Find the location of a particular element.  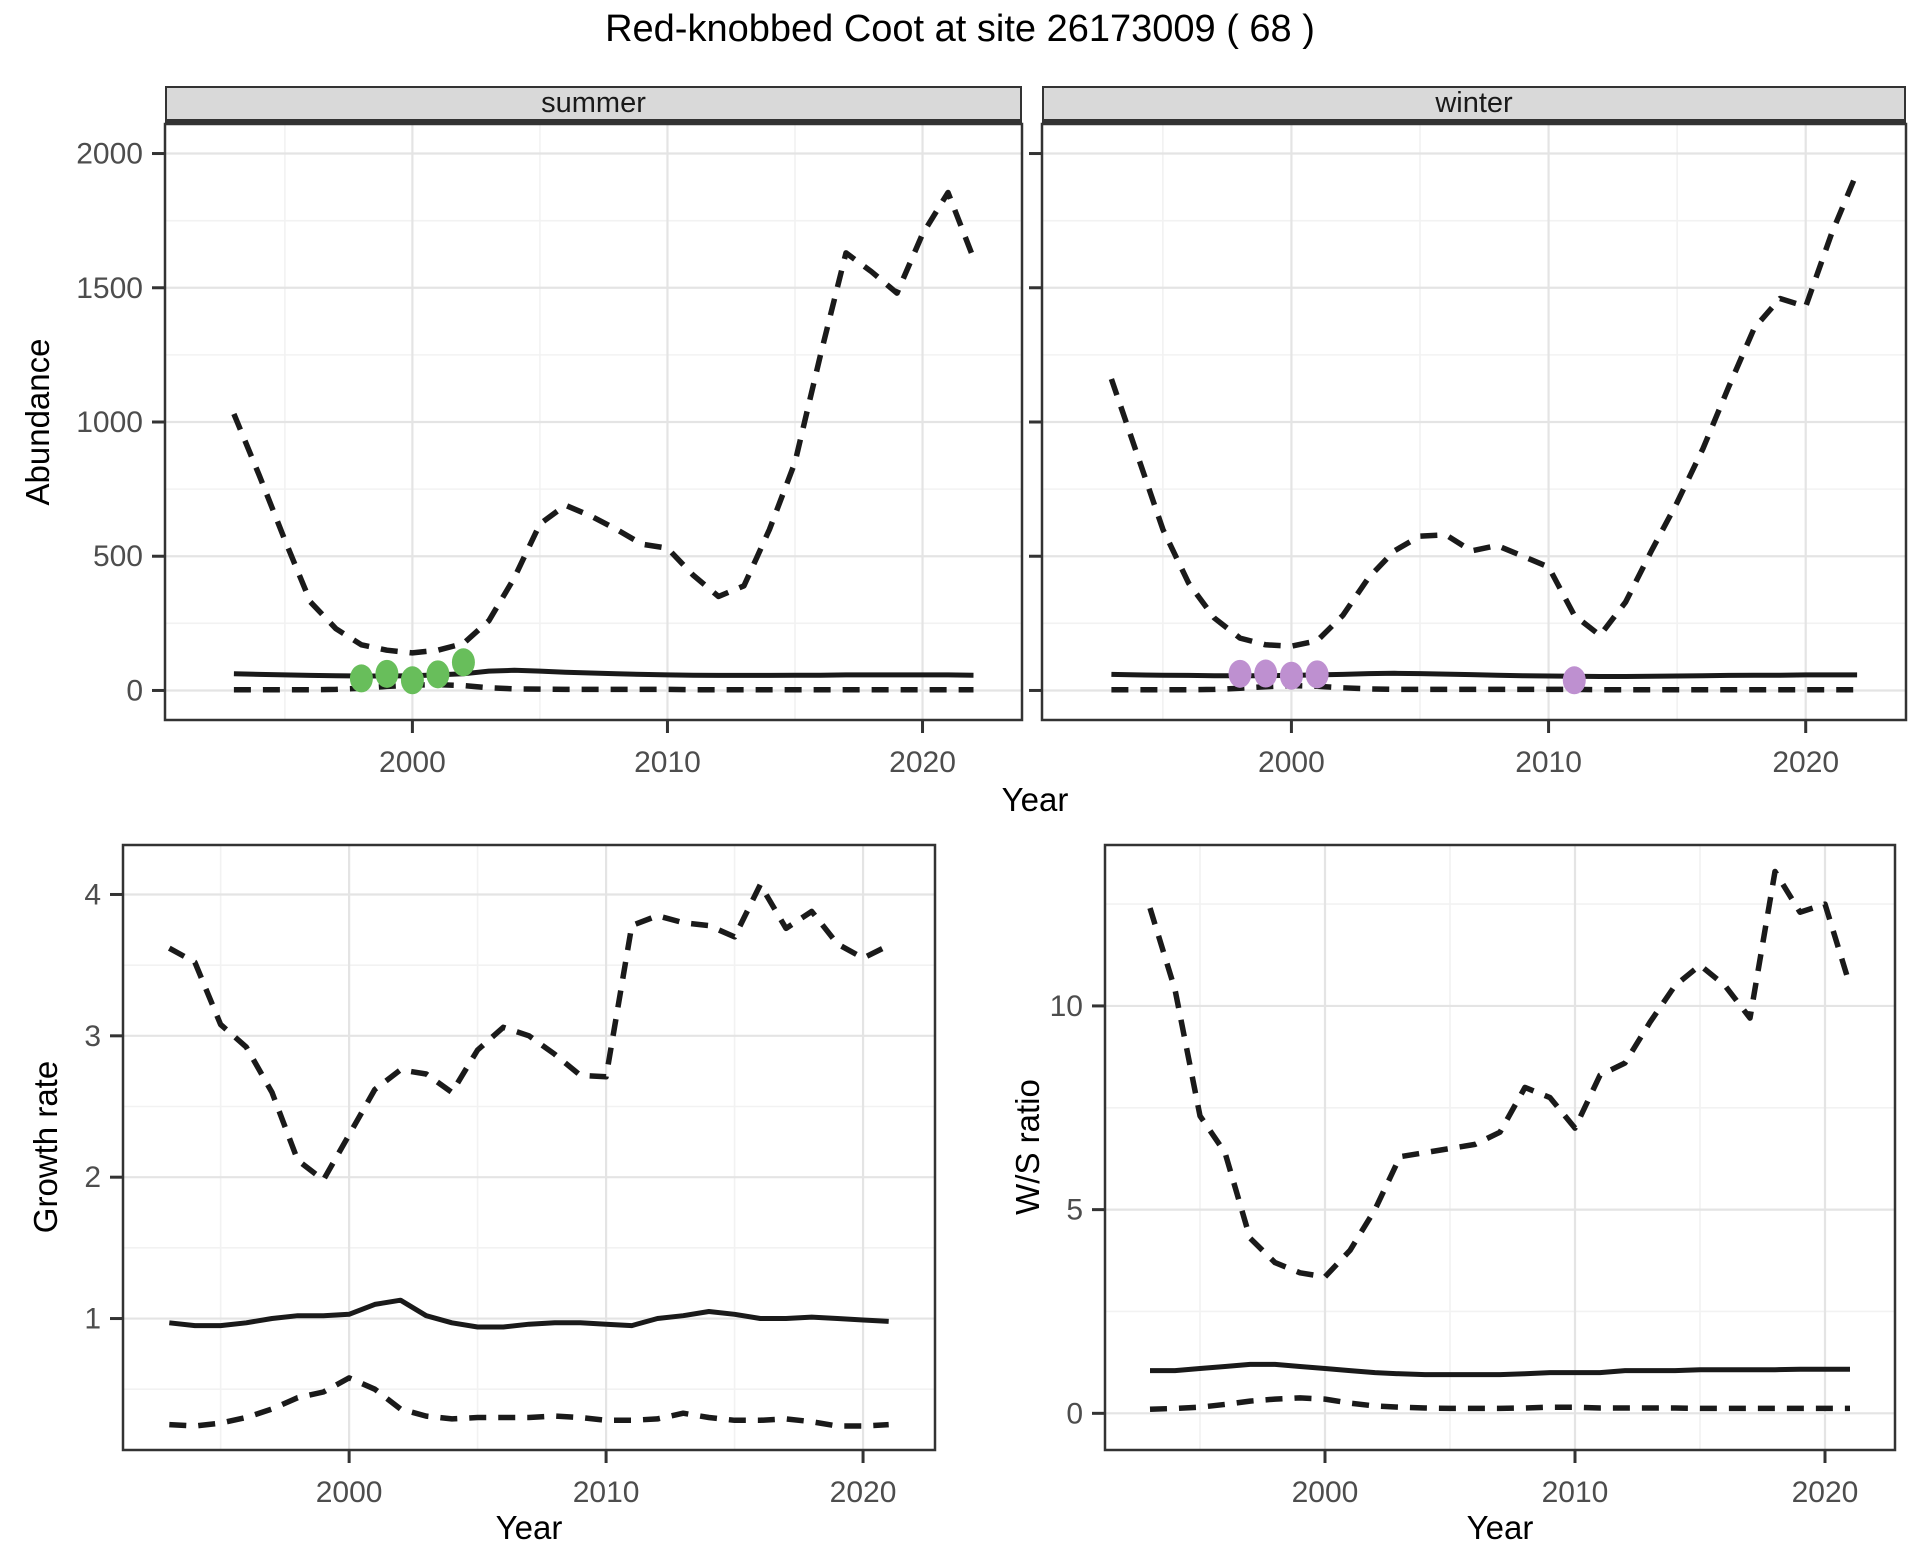

observed-counts-summer is located at coordinates (412, 671).